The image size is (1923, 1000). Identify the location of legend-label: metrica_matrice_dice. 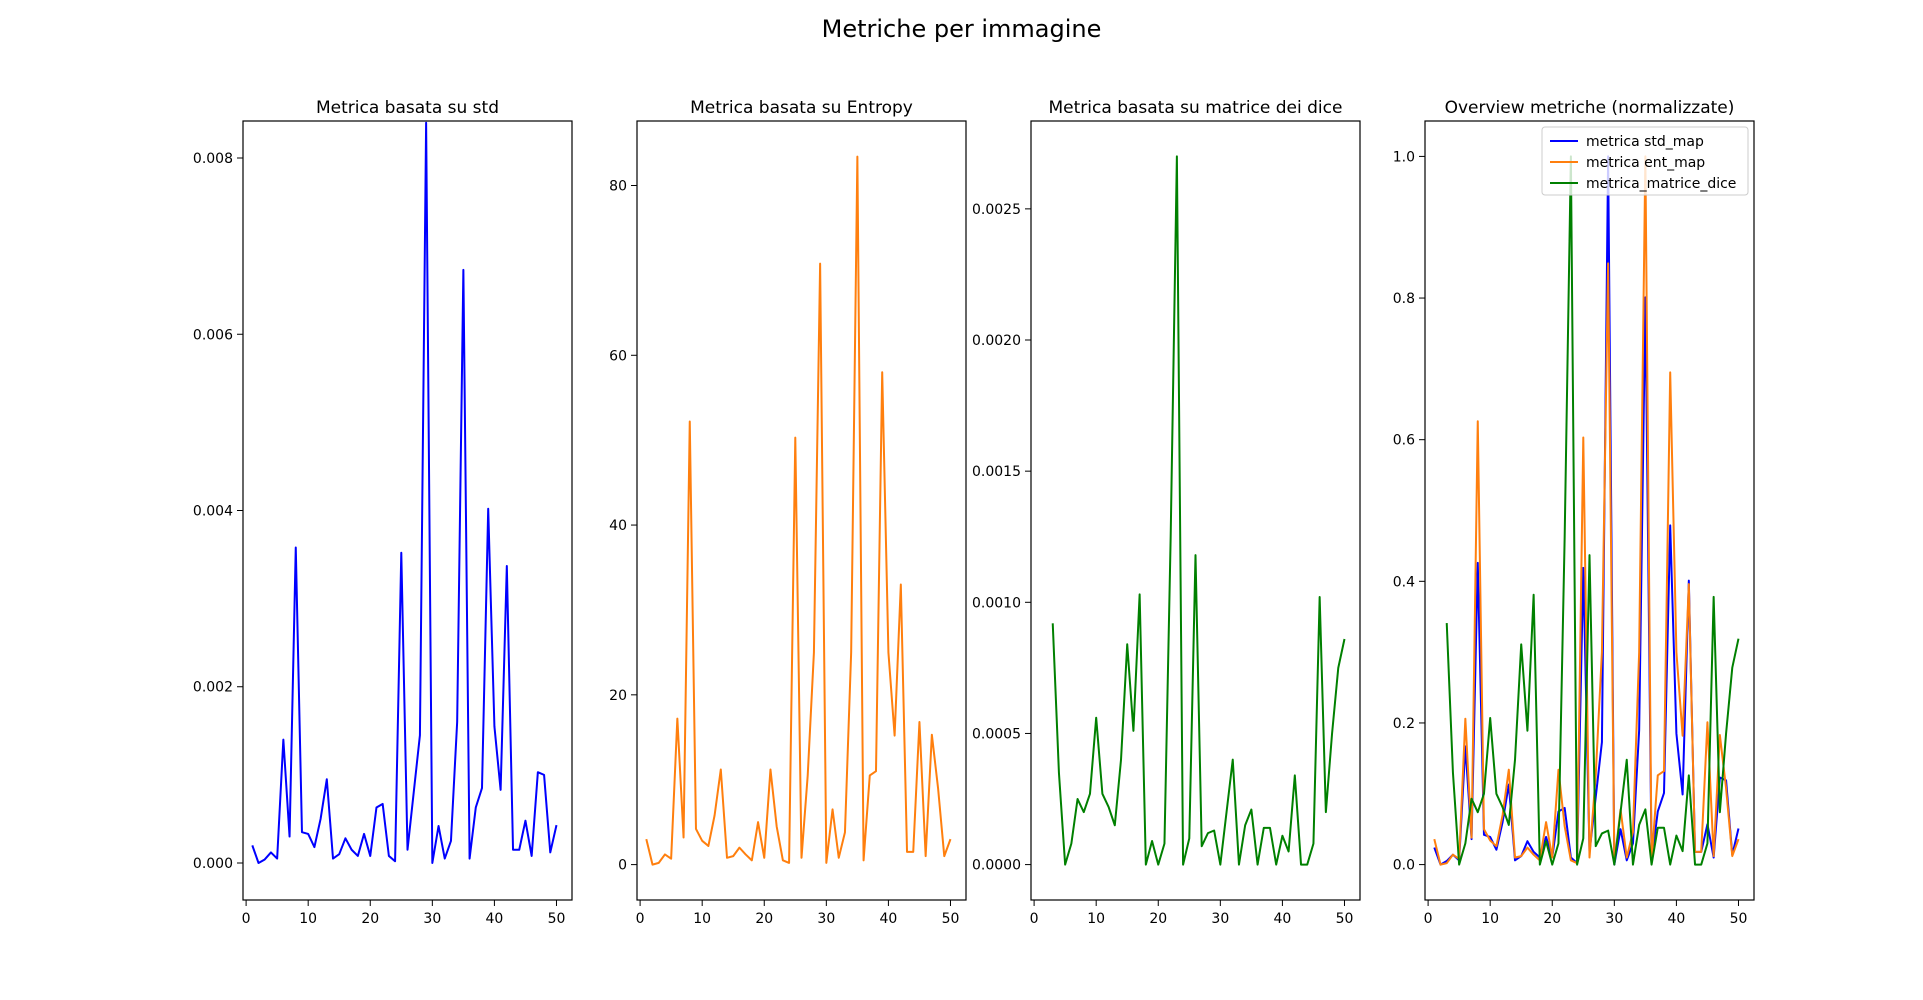
(1661, 184).